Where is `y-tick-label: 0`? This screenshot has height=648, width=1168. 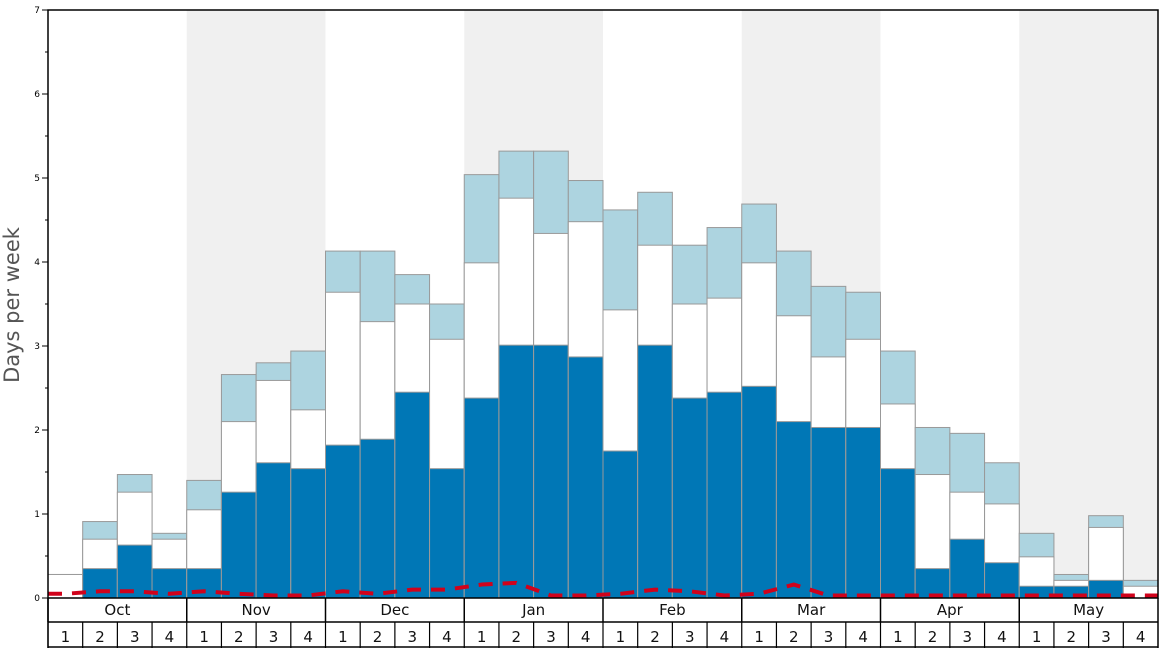
y-tick-label: 0 is located at coordinates (37, 599).